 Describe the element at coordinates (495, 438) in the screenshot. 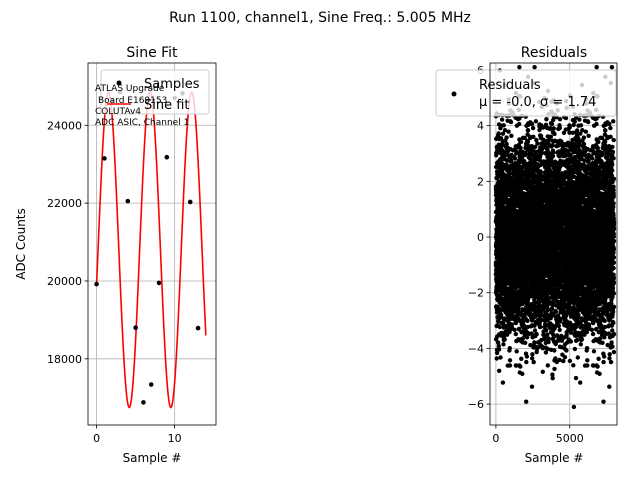

I see `residuals-xtick-label: 0` at that location.